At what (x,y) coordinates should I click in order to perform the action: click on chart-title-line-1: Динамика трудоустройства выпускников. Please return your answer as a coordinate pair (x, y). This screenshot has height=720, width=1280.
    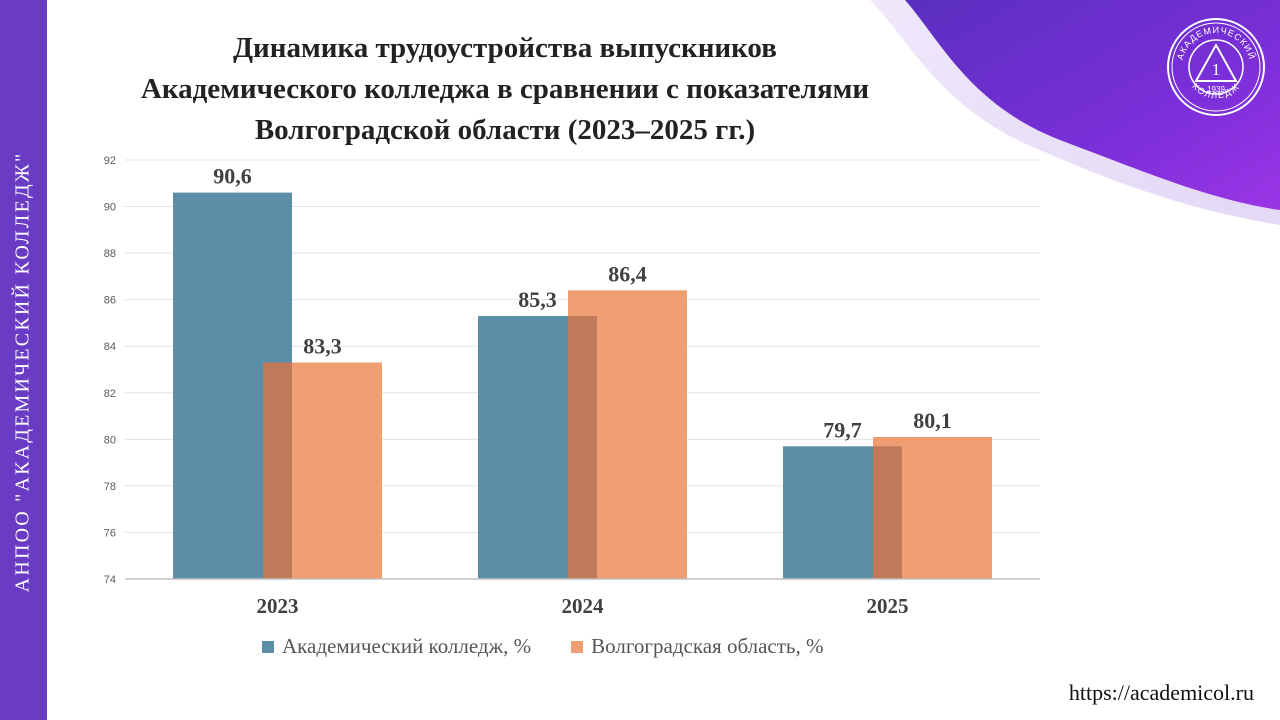
    Looking at the image, I should click on (505, 48).